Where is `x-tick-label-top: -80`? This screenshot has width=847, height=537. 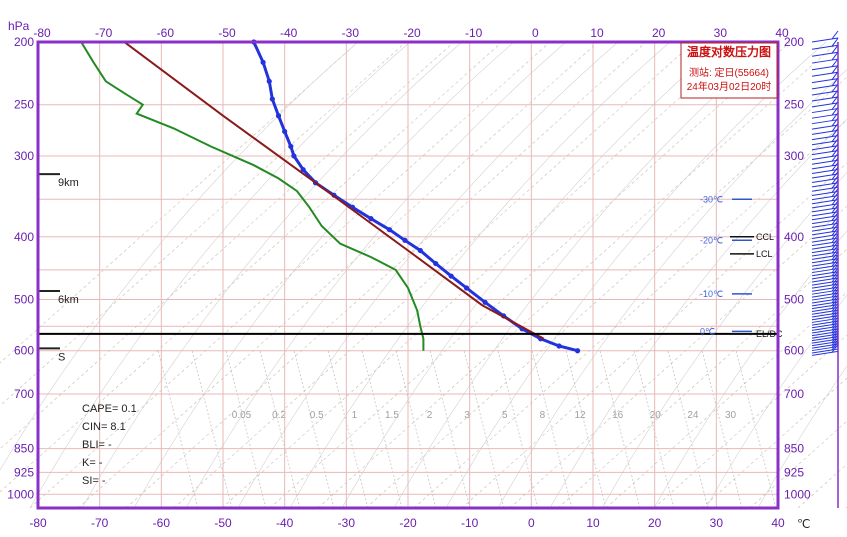 x-tick-label-top: -80 is located at coordinates (42, 33).